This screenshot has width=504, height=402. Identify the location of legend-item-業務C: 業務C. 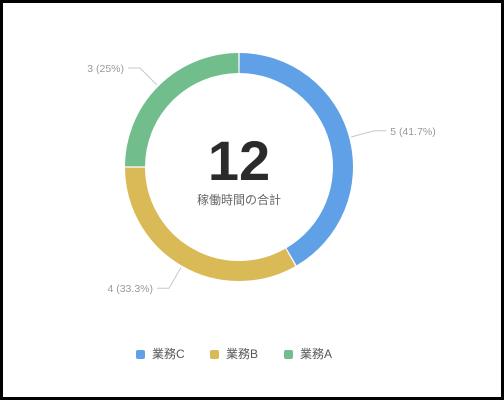
(160, 354).